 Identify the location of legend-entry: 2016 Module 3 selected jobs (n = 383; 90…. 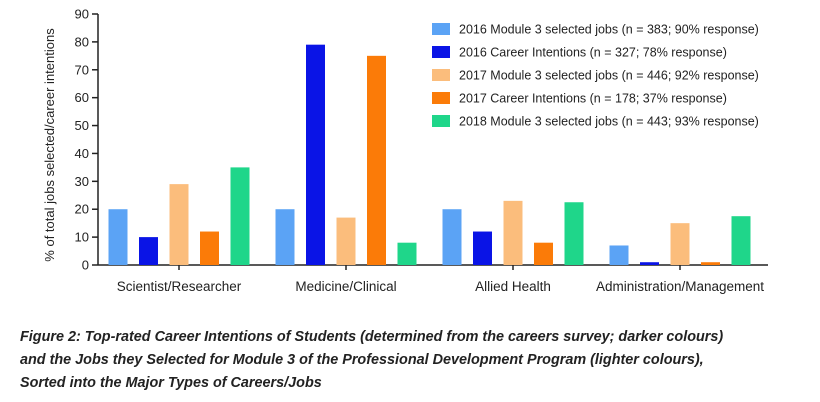
(609, 30).